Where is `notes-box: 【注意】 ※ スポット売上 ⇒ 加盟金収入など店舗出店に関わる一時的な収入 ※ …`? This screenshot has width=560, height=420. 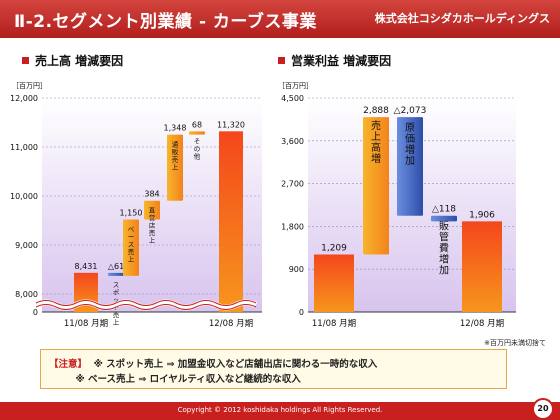 notes-box: 【注意】 ※ スポット売上 ⇒ 加盟金収入など店舗出店に関わる一時的な収入 ※ … is located at coordinates (273, 369).